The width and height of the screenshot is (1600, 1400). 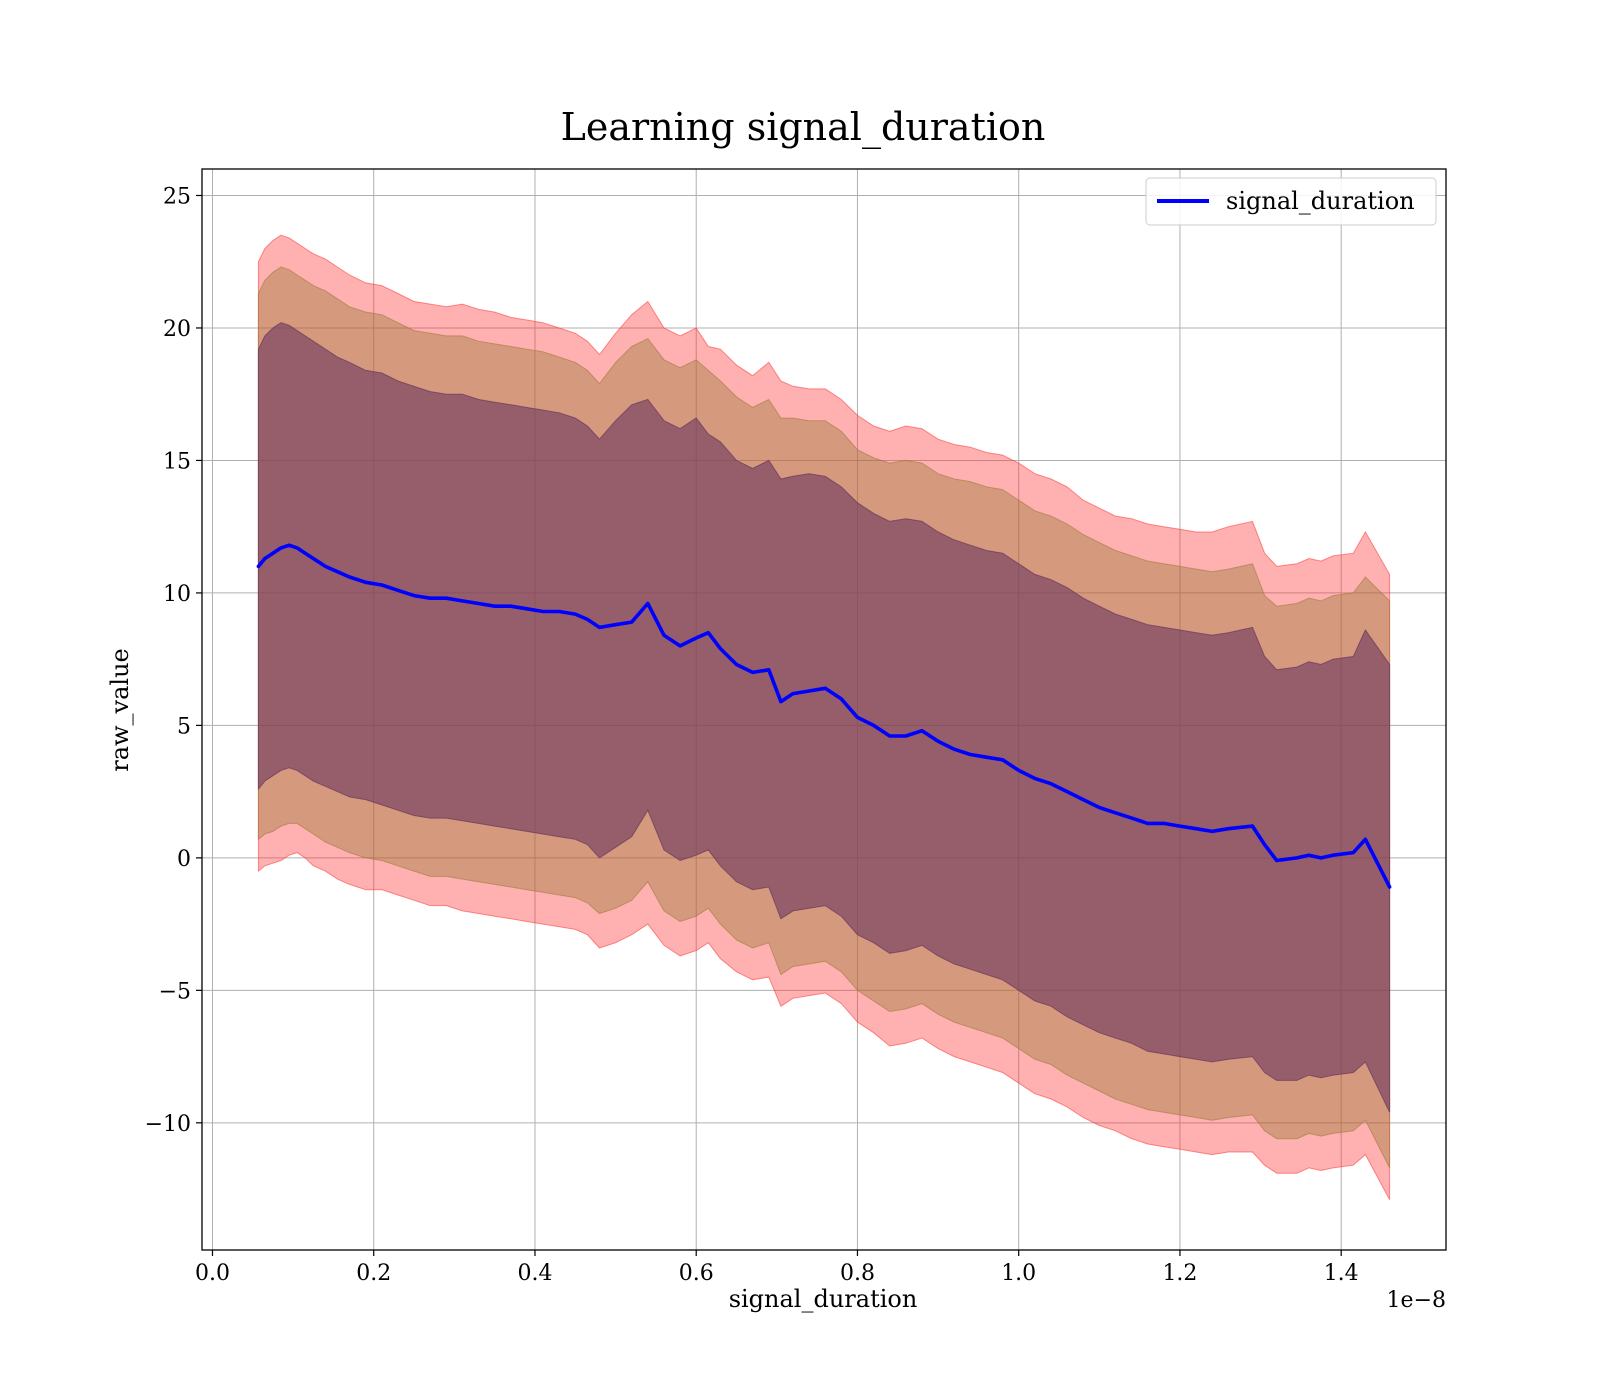 I want to click on chart-title: Learning signal_duration, so click(x=803, y=127).